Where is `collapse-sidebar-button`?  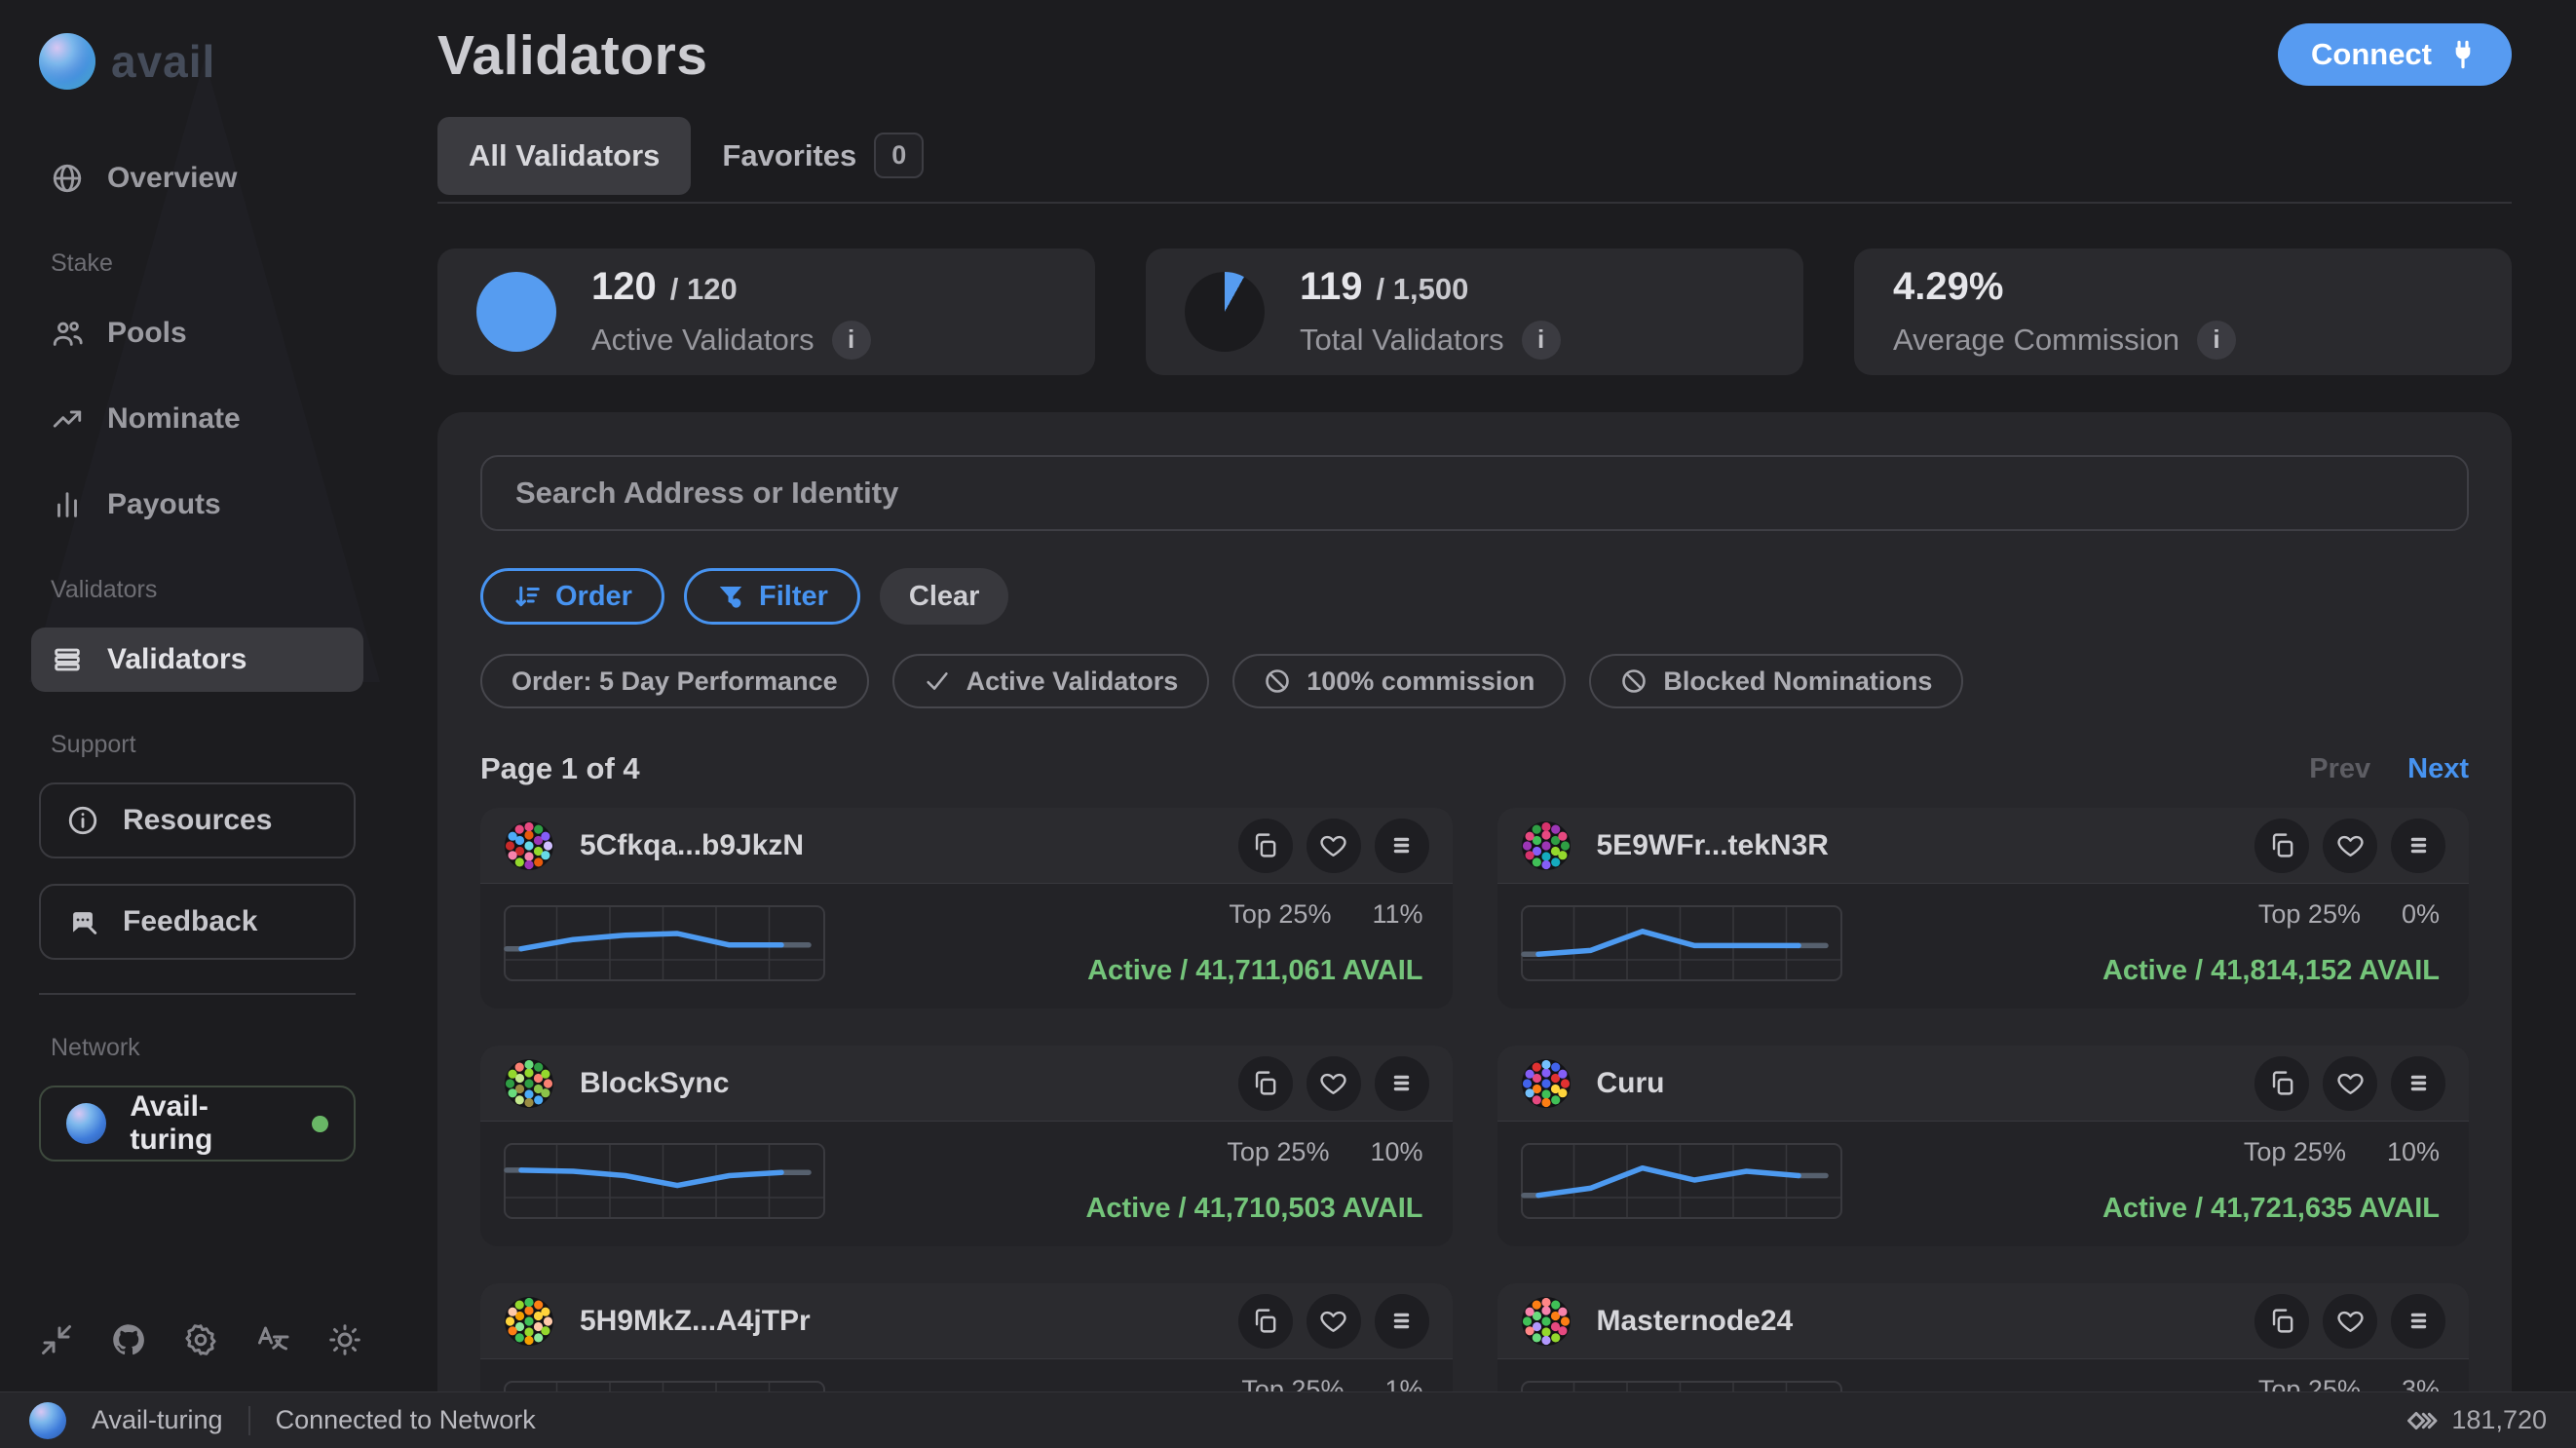
collapse-sidebar-button is located at coordinates (56, 1339).